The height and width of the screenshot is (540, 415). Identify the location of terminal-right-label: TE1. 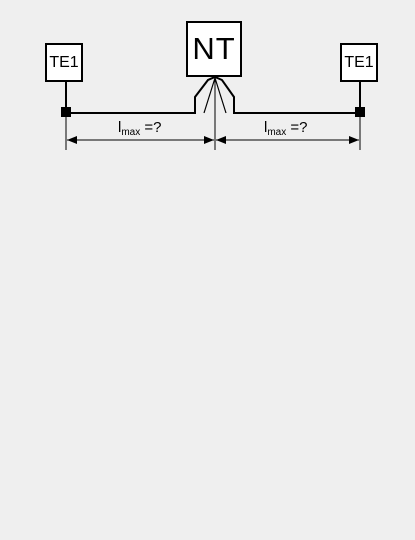
(359, 62).